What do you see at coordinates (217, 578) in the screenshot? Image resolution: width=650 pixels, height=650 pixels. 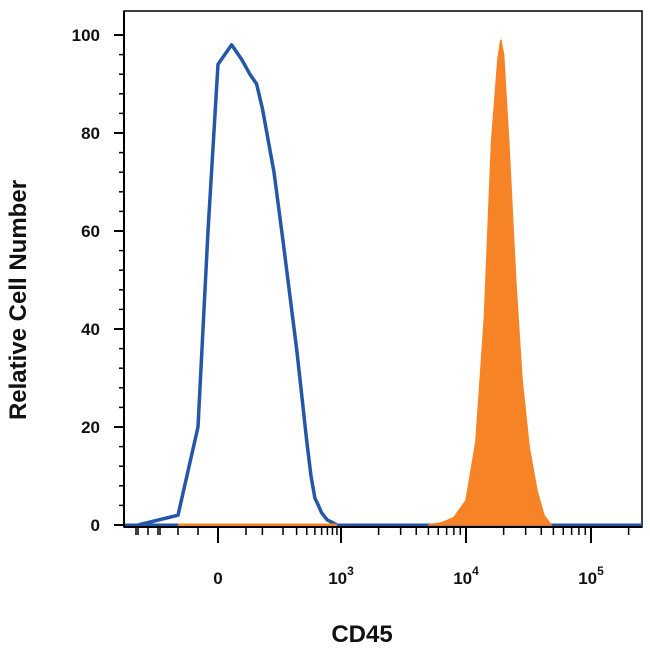 I see `x-tick-label-0: 0` at bounding box center [217, 578].